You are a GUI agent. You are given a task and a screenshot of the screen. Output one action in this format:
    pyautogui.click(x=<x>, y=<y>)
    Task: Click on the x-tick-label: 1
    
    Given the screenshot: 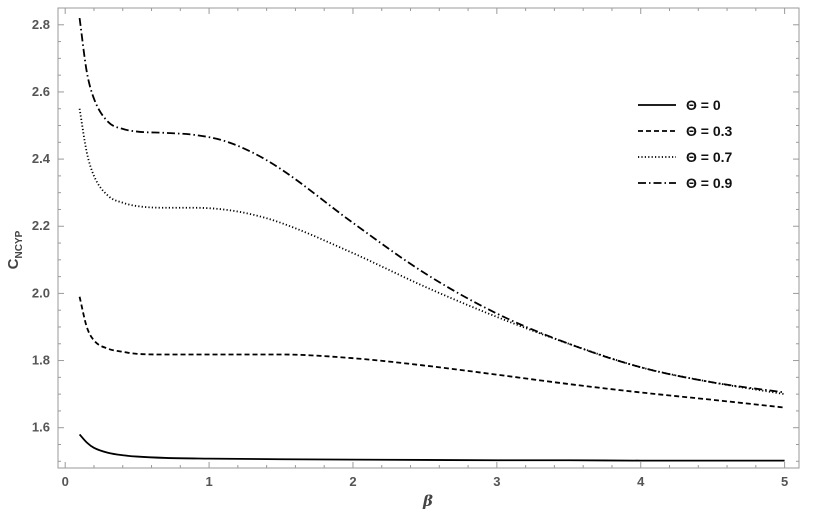 What is the action you would take?
    pyautogui.click(x=208, y=481)
    